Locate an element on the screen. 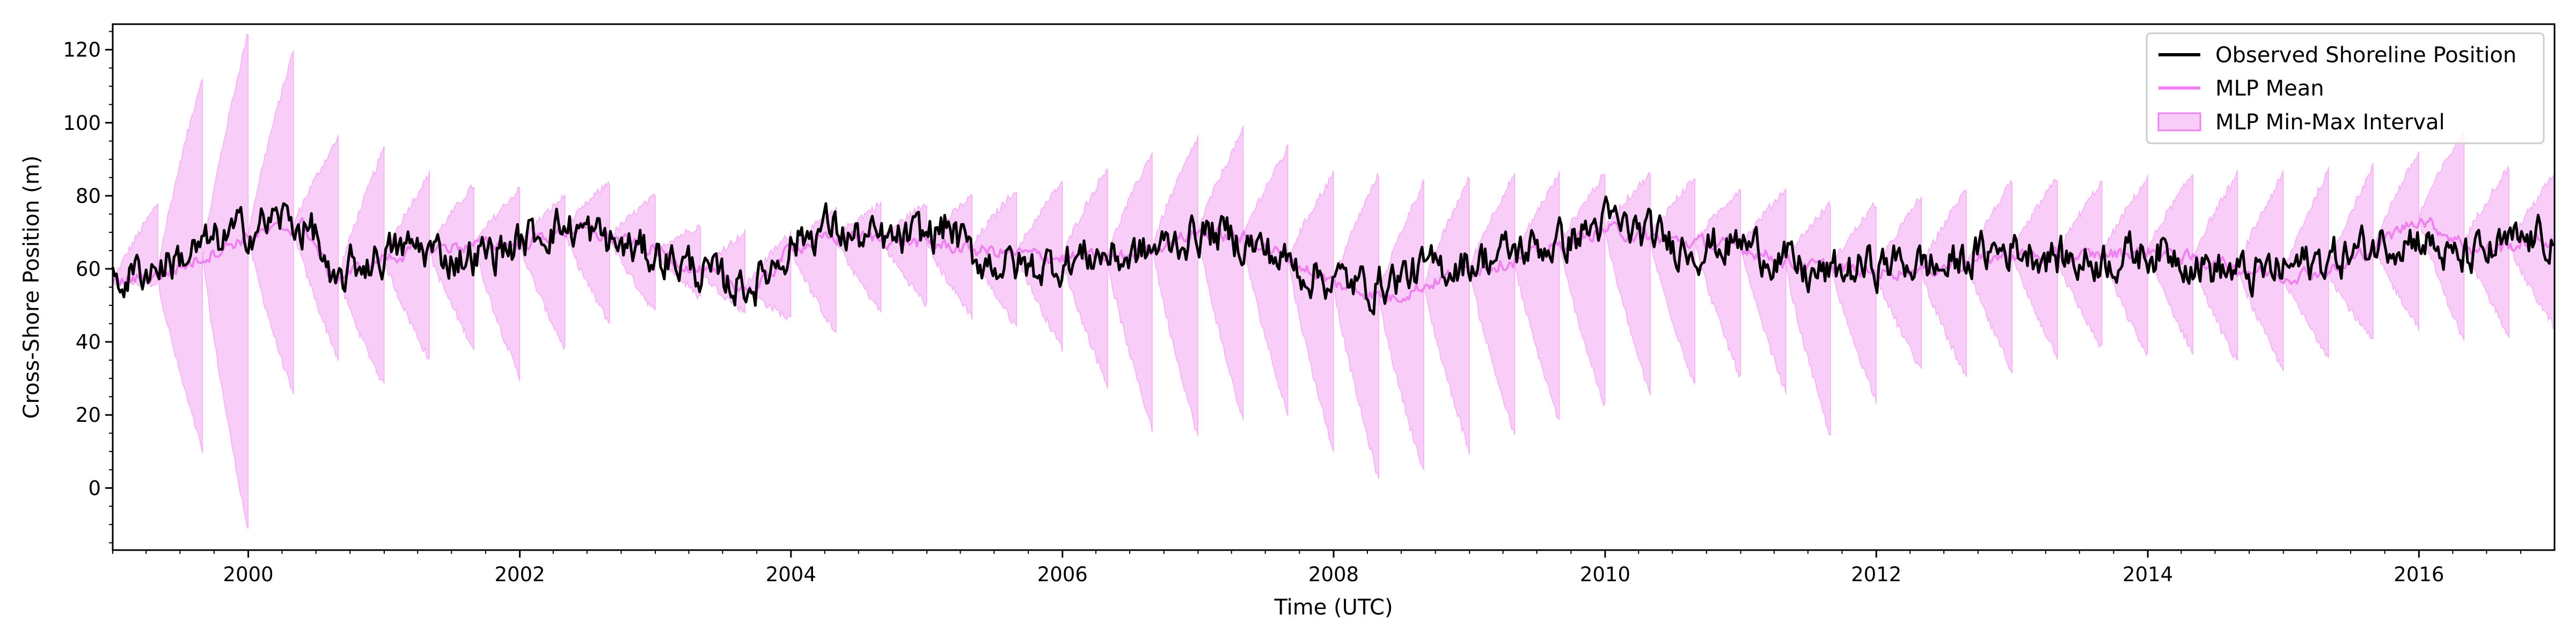 Image resolution: width=2576 pixels, height=644 pixels. legend-swatch-min-max-interval is located at coordinates (2179, 121).